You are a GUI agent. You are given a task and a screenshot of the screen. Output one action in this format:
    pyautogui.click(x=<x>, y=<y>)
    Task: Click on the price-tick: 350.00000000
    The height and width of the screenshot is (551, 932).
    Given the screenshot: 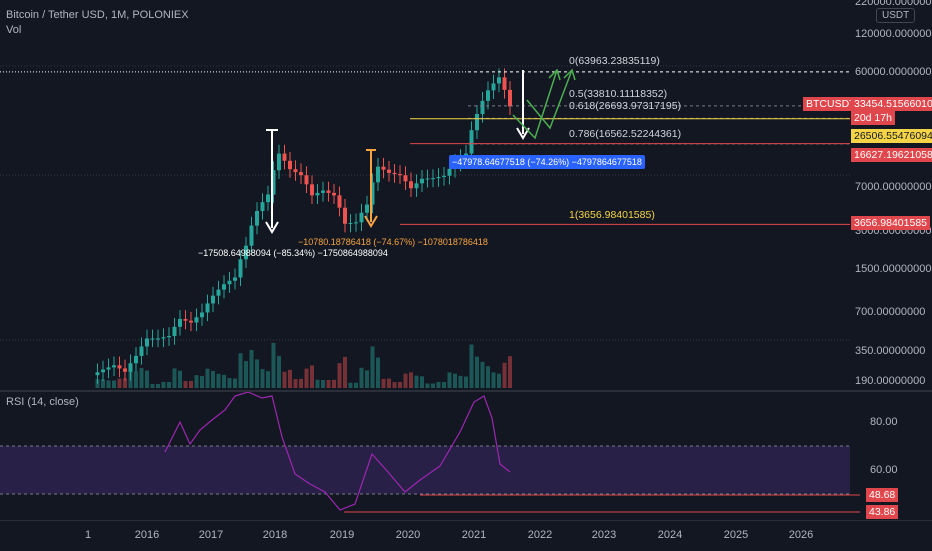 What is the action you would take?
    pyautogui.click(x=890, y=351)
    